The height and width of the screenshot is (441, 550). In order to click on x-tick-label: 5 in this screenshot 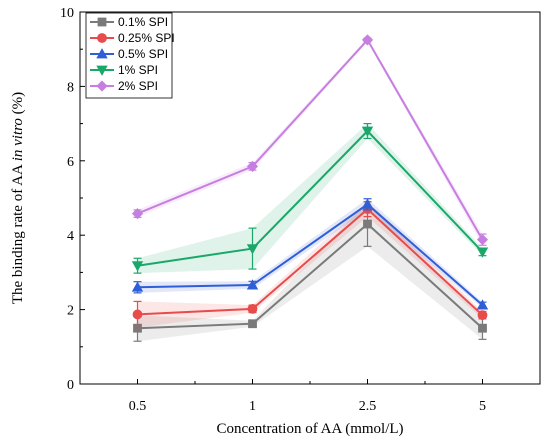, I will do `click(482, 406)`.